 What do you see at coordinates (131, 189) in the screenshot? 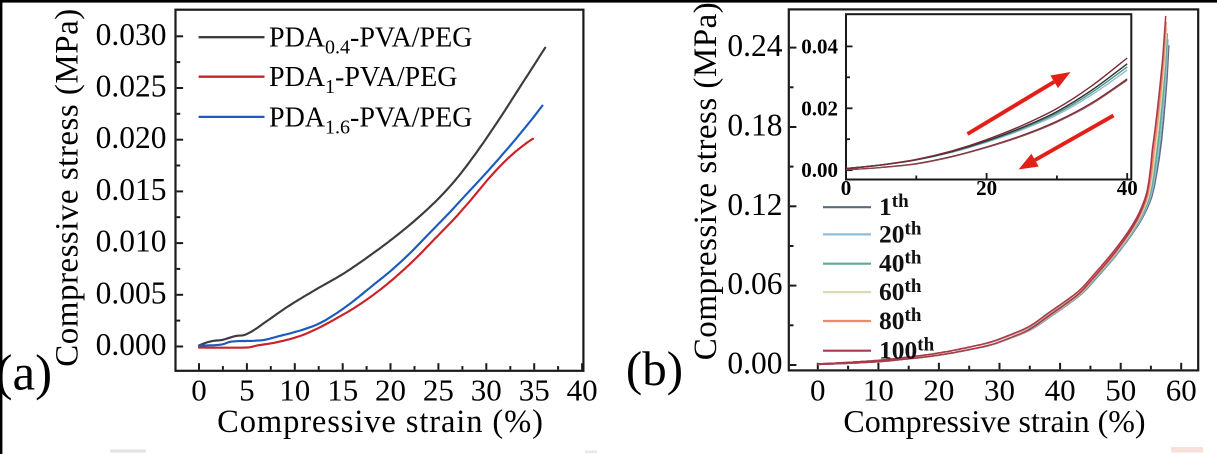
I see `svg-text: 0.015` at bounding box center [131, 189].